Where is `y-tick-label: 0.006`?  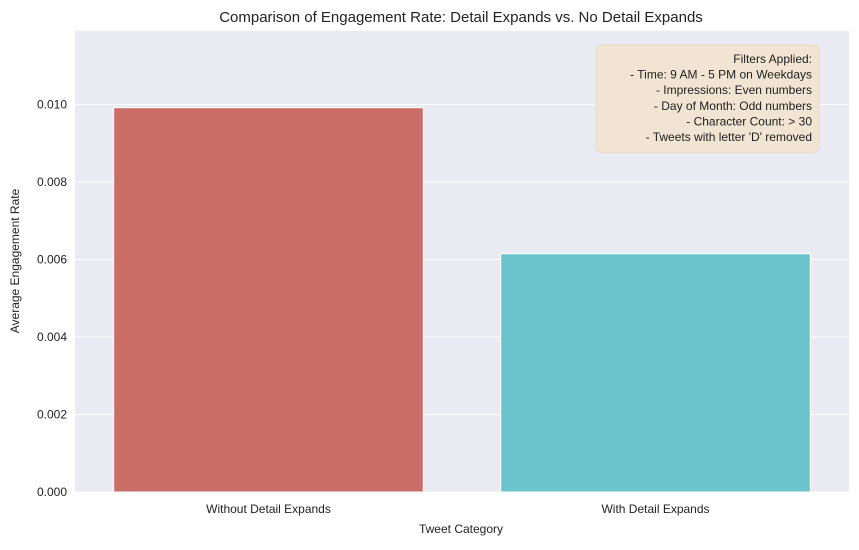
y-tick-label: 0.006 is located at coordinates (52, 260).